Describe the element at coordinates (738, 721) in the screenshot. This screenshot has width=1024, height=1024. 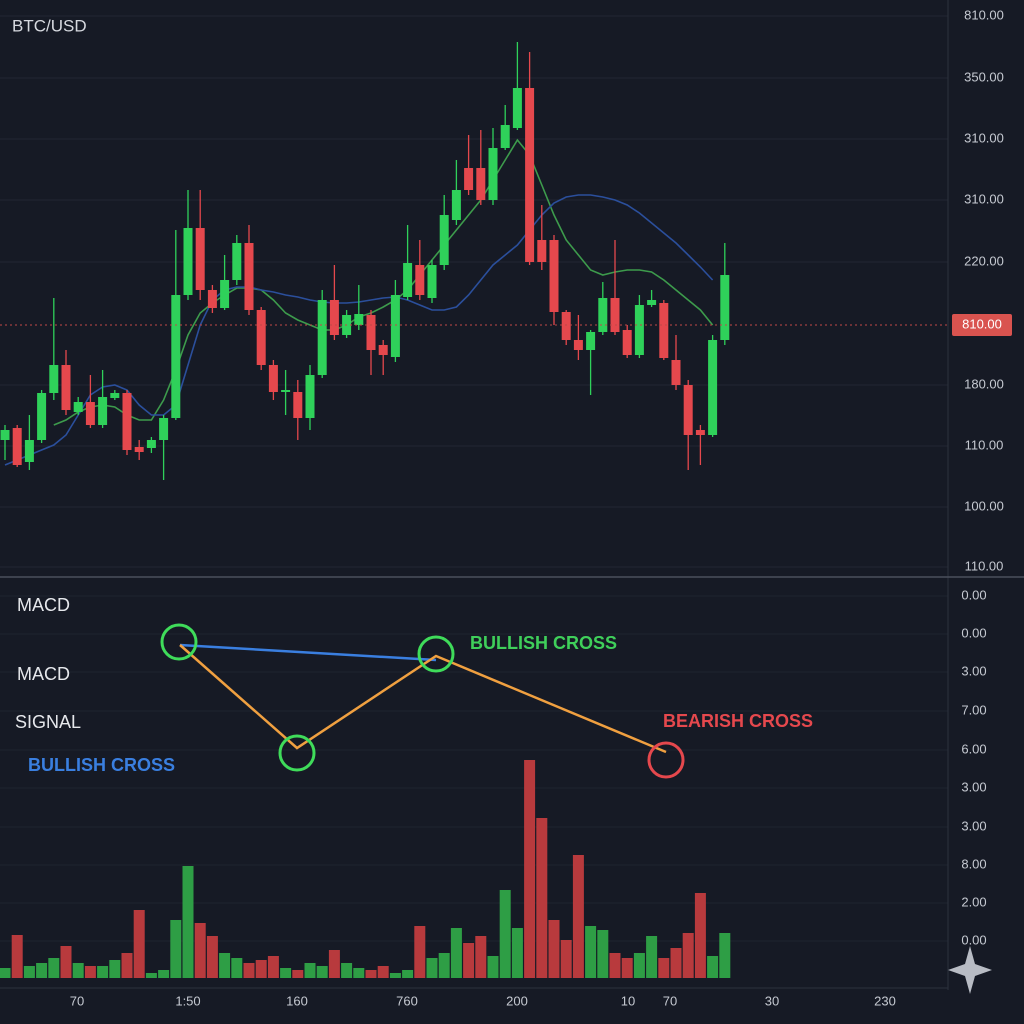
I see `annotation-label: BEARISH CROSS` at that location.